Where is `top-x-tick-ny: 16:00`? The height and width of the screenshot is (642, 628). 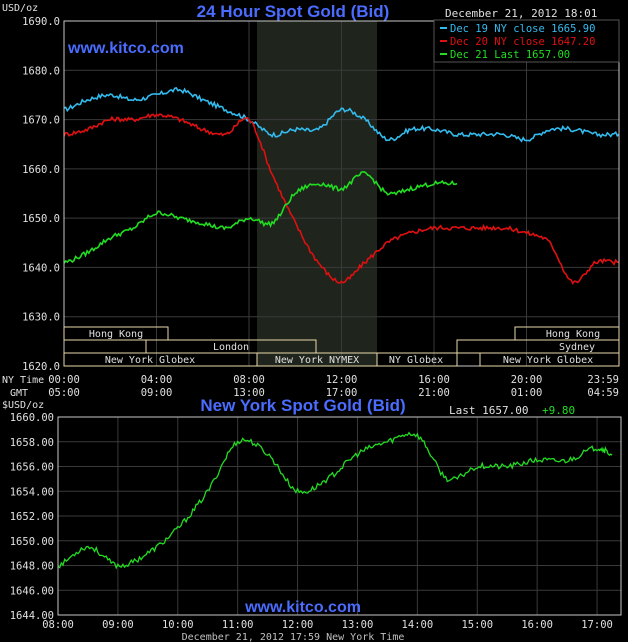 top-x-tick-ny: 16:00 is located at coordinates (434, 380).